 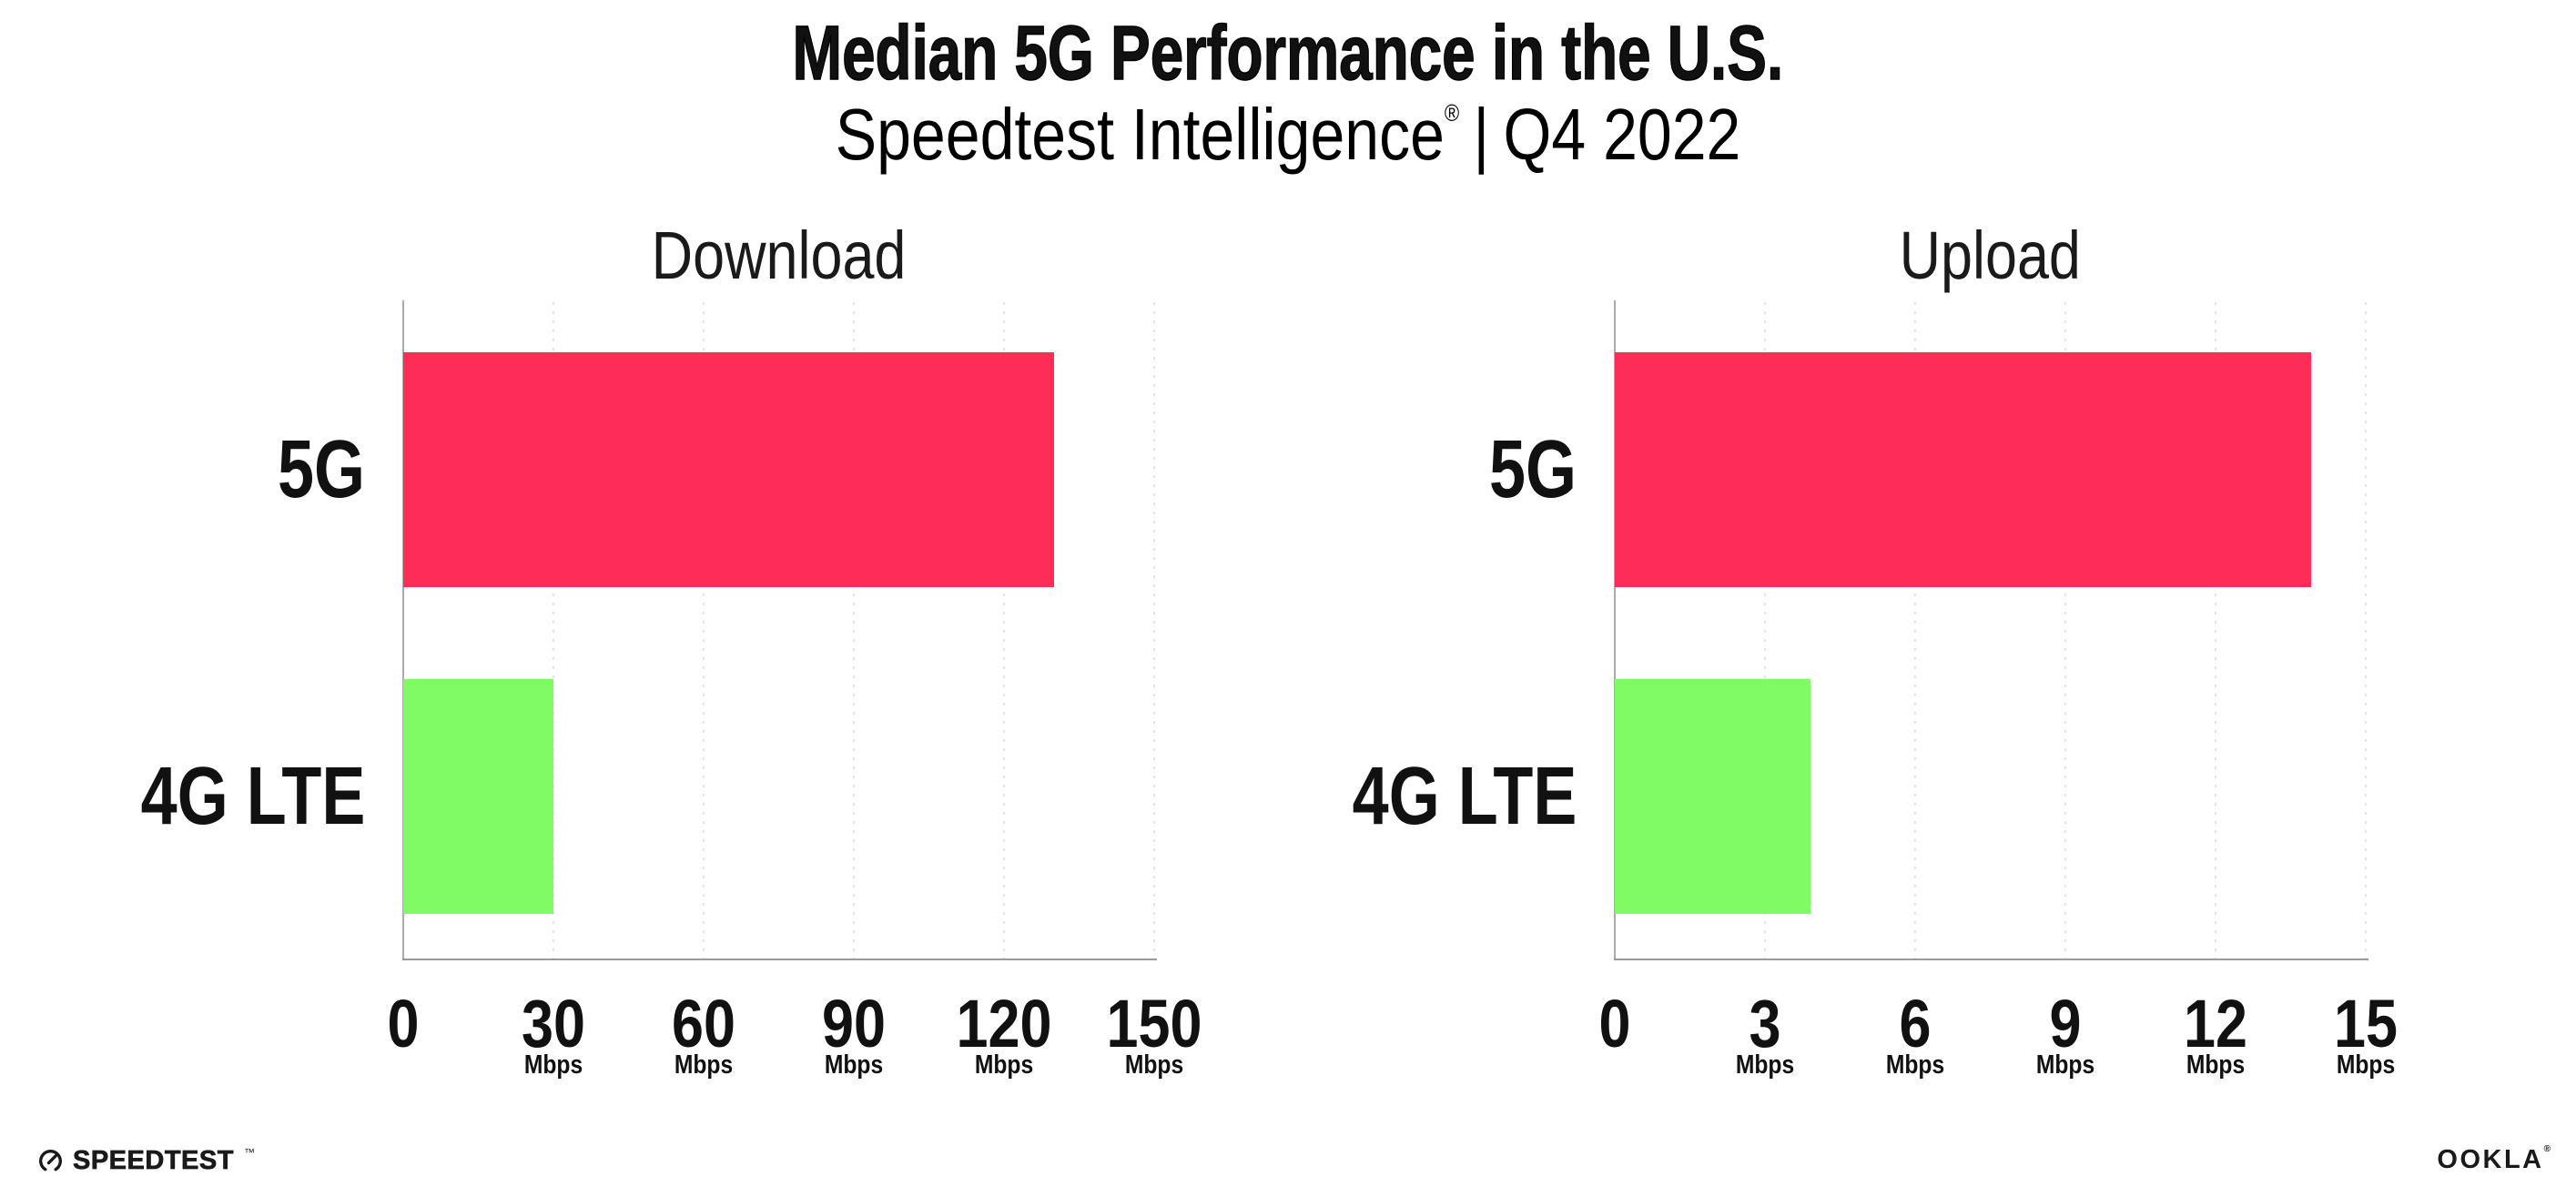 I want to click on x-tick-label-15: 15, so click(x=2366, y=1024).